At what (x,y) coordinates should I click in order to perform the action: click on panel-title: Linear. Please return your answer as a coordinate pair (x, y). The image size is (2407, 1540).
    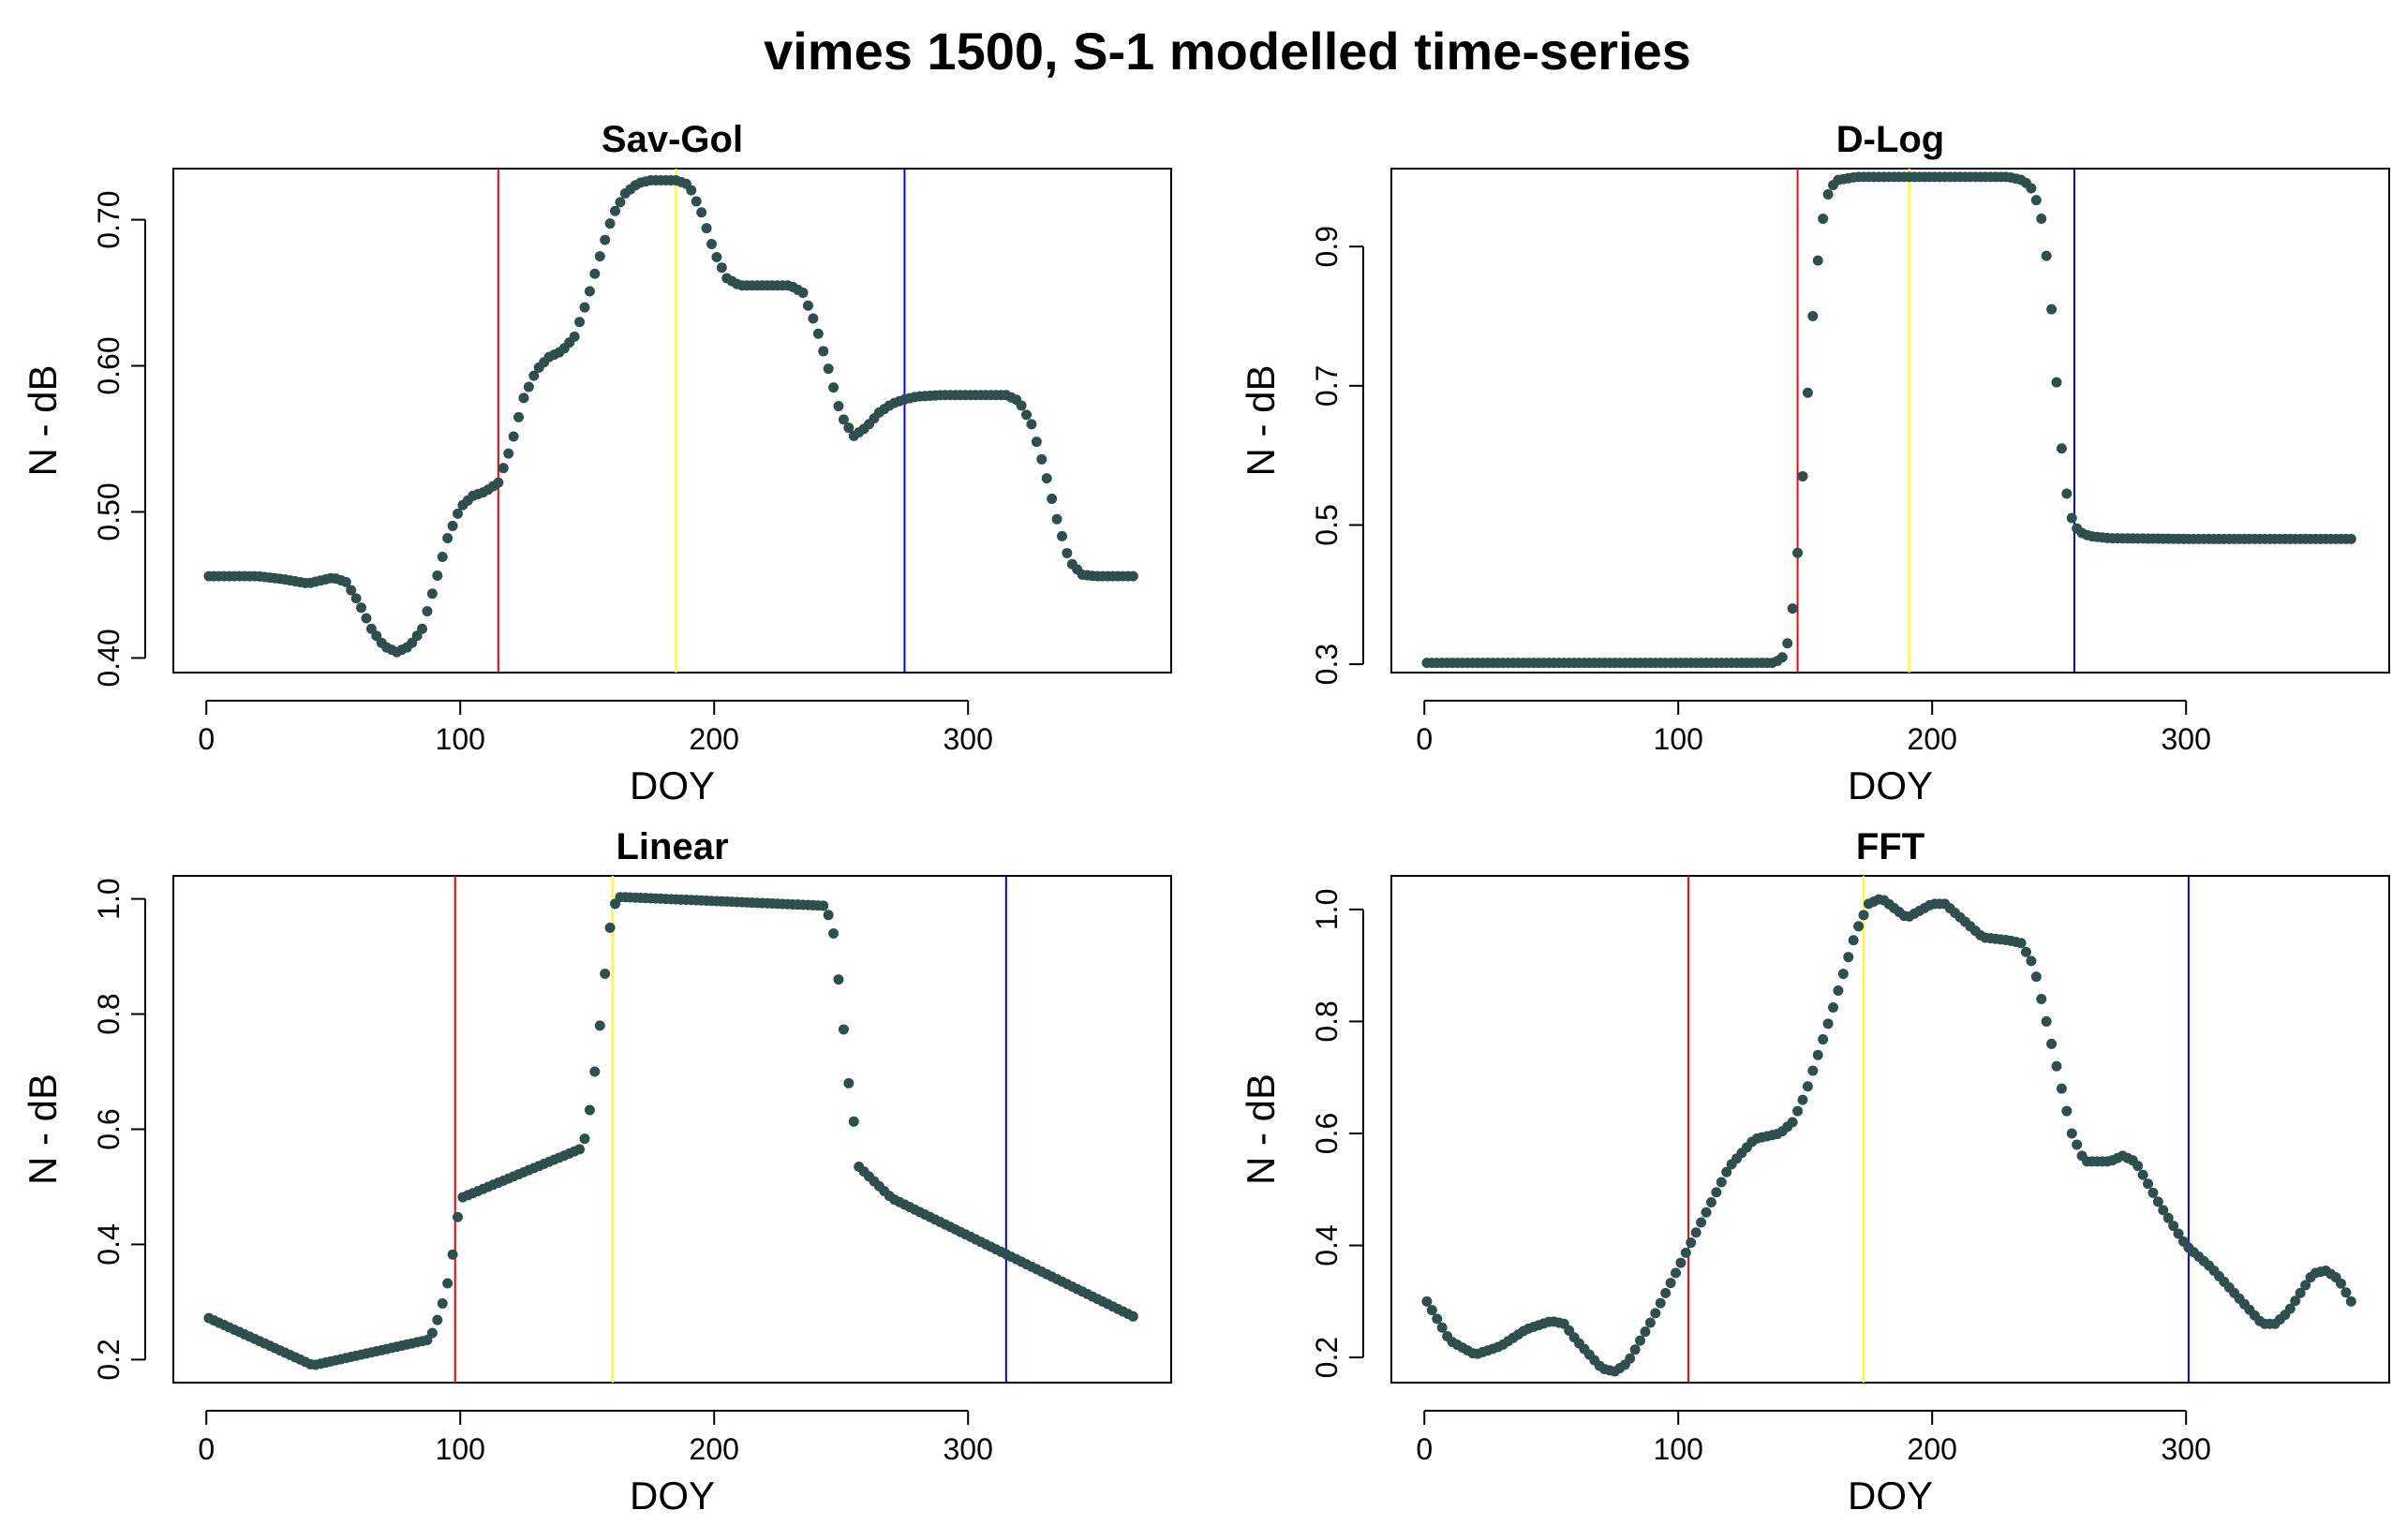
    Looking at the image, I should click on (672, 846).